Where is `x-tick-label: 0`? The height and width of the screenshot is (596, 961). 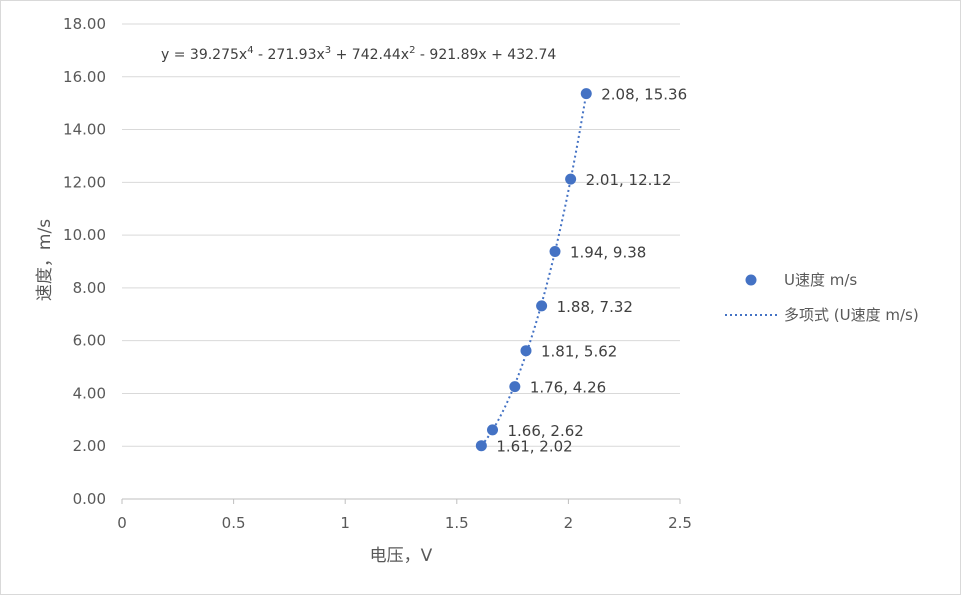 x-tick-label: 0 is located at coordinates (122, 523).